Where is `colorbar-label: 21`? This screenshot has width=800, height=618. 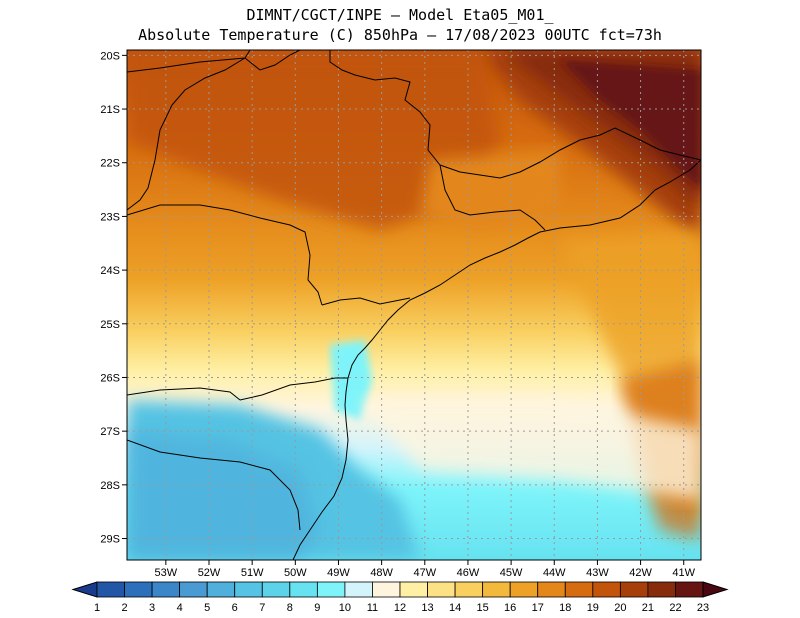 colorbar-label: 21 is located at coordinates (648, 608).